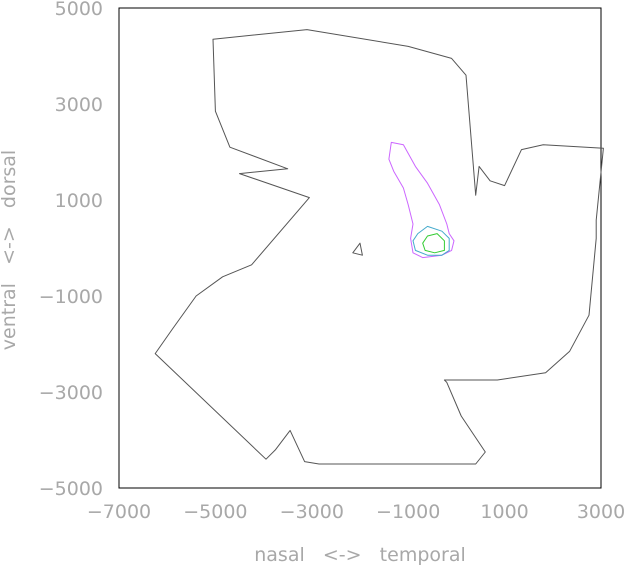 Image resolution: width=626 pixels, height=566 pixels. I want to click on x-axis-label: nasal <-> temporal, so click(360, 555).